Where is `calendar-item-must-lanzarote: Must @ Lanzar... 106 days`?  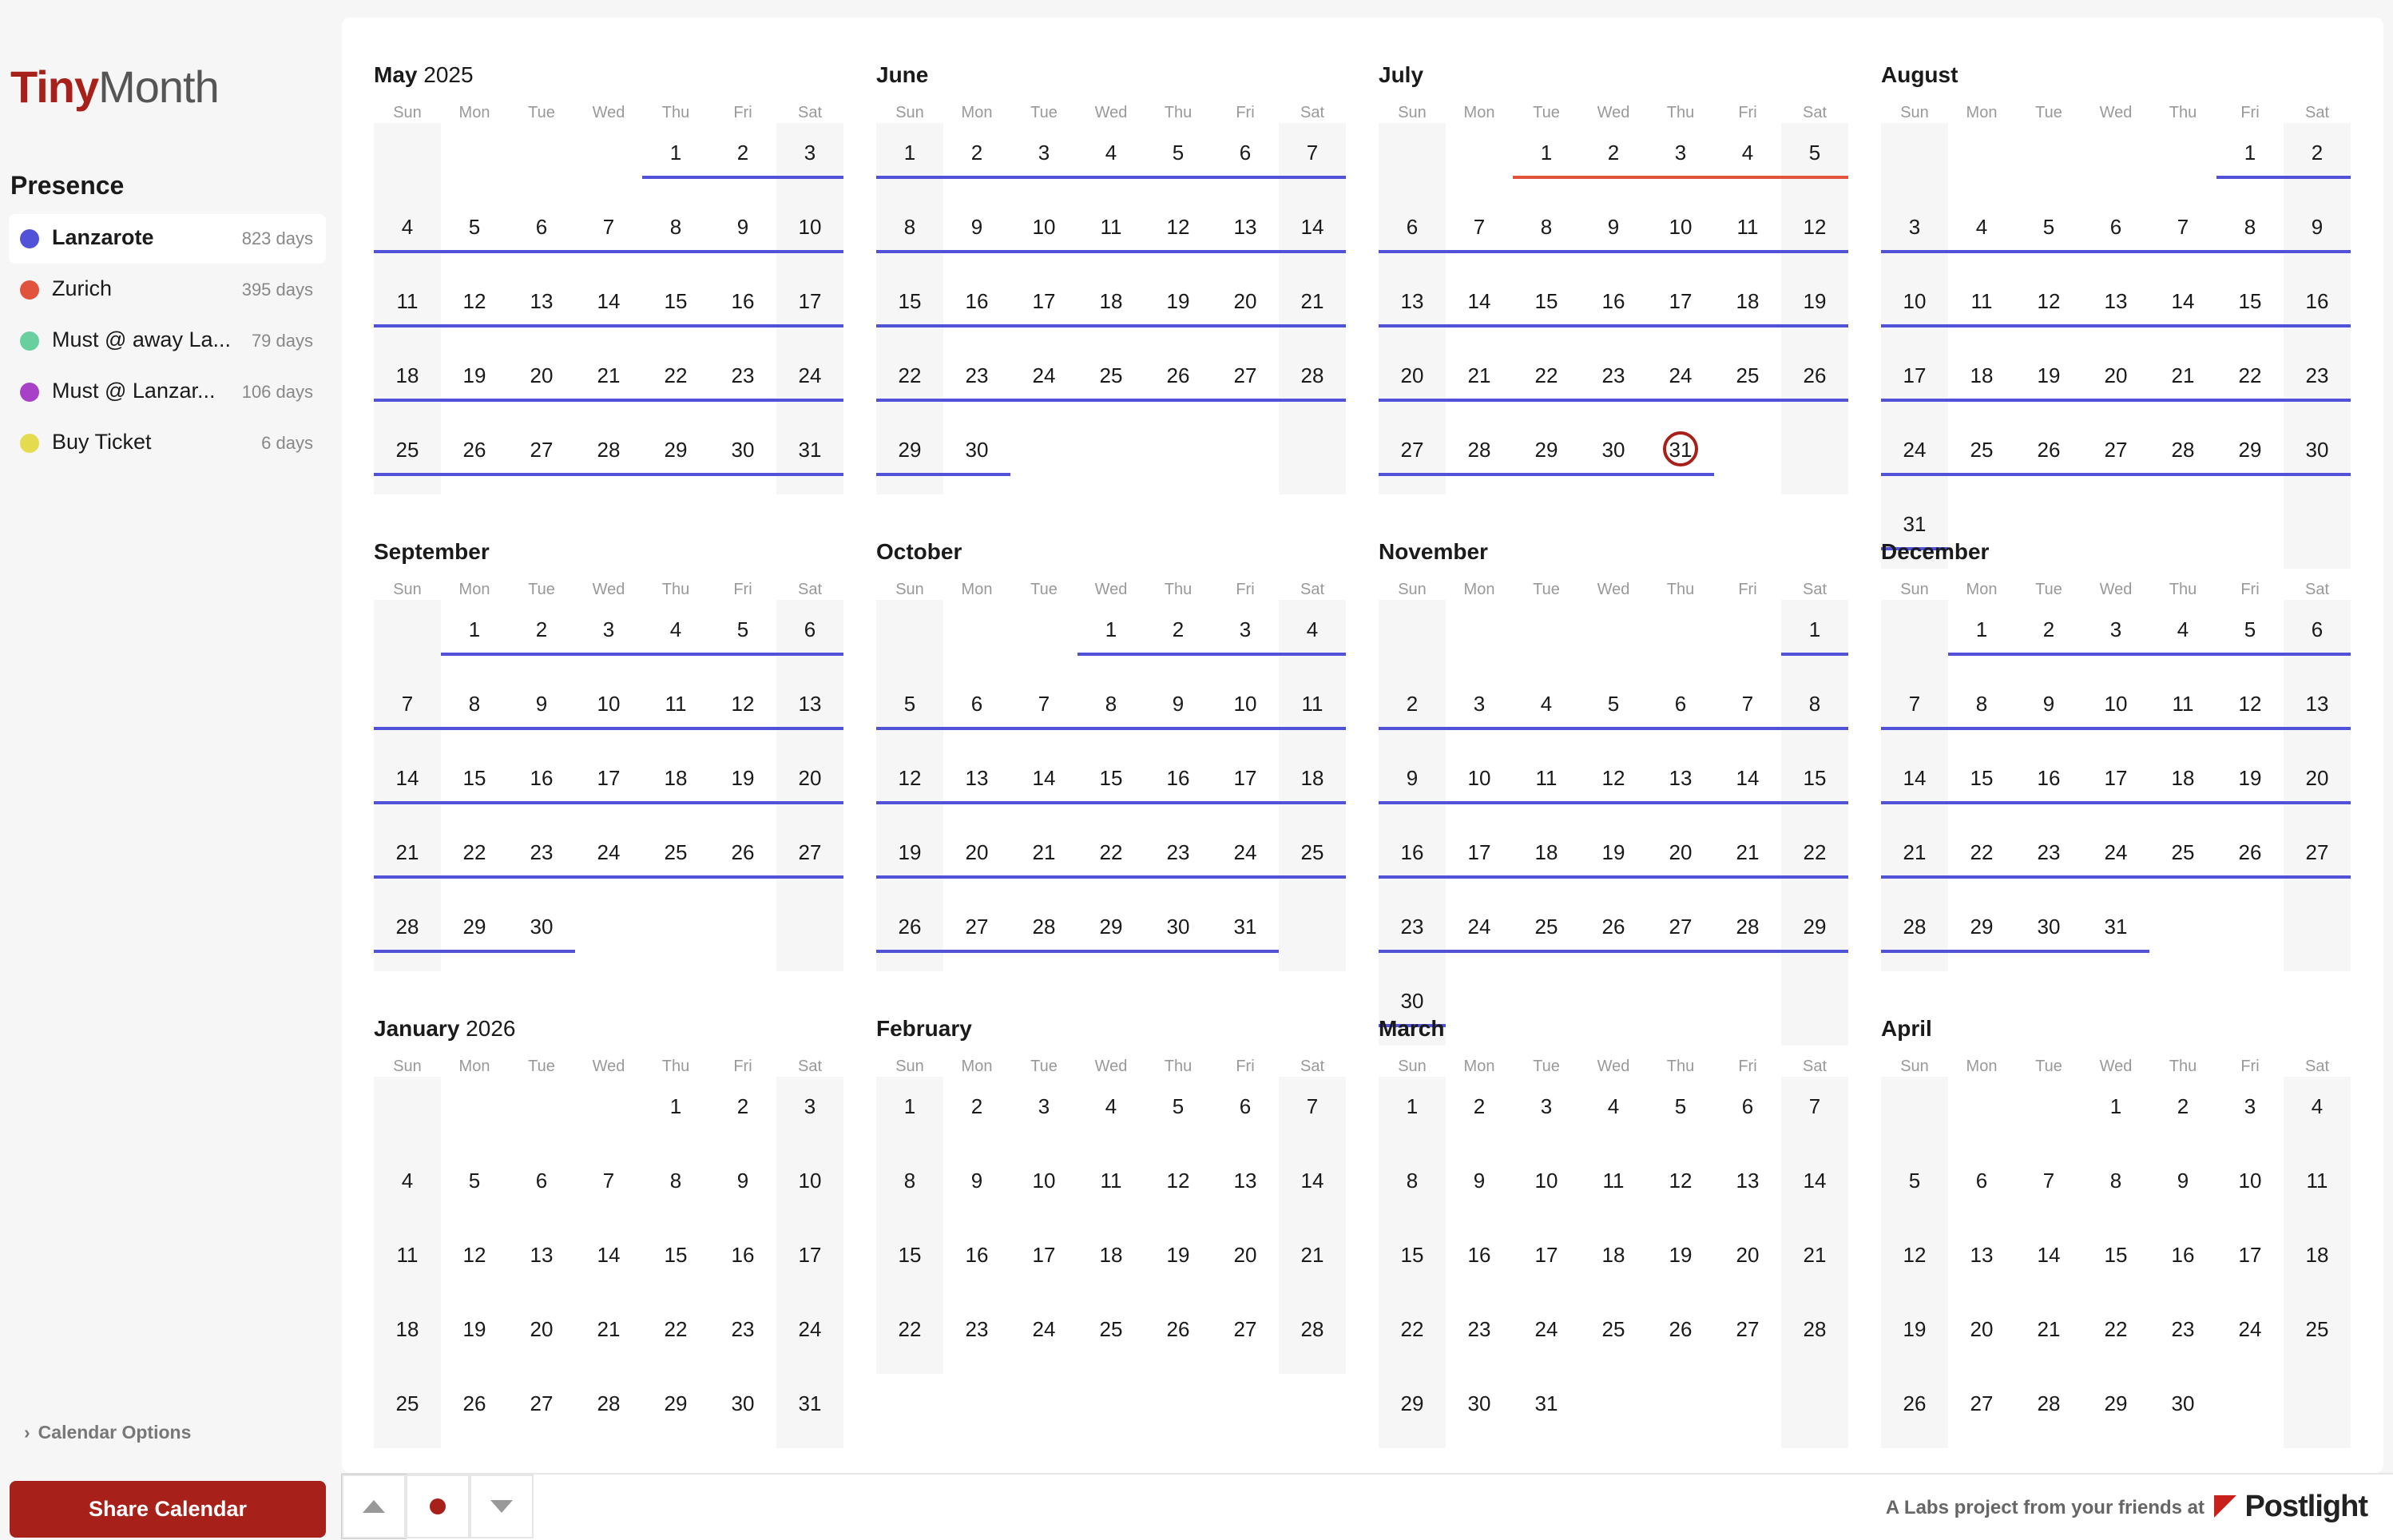
calendar-item-must-lanzarote: Must @ Lanzar... 106 days is located at coordinates (167, 392).